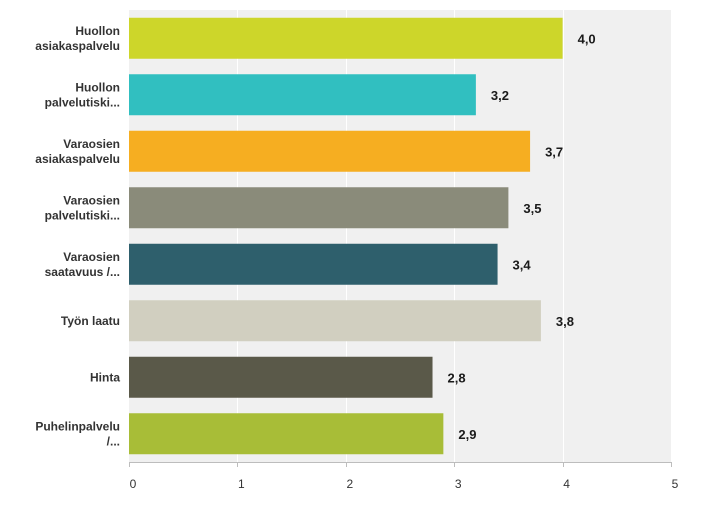 The height and width of the screenshot is (505, 706). I want to click on data-label: 2,9, so click(467, 434).